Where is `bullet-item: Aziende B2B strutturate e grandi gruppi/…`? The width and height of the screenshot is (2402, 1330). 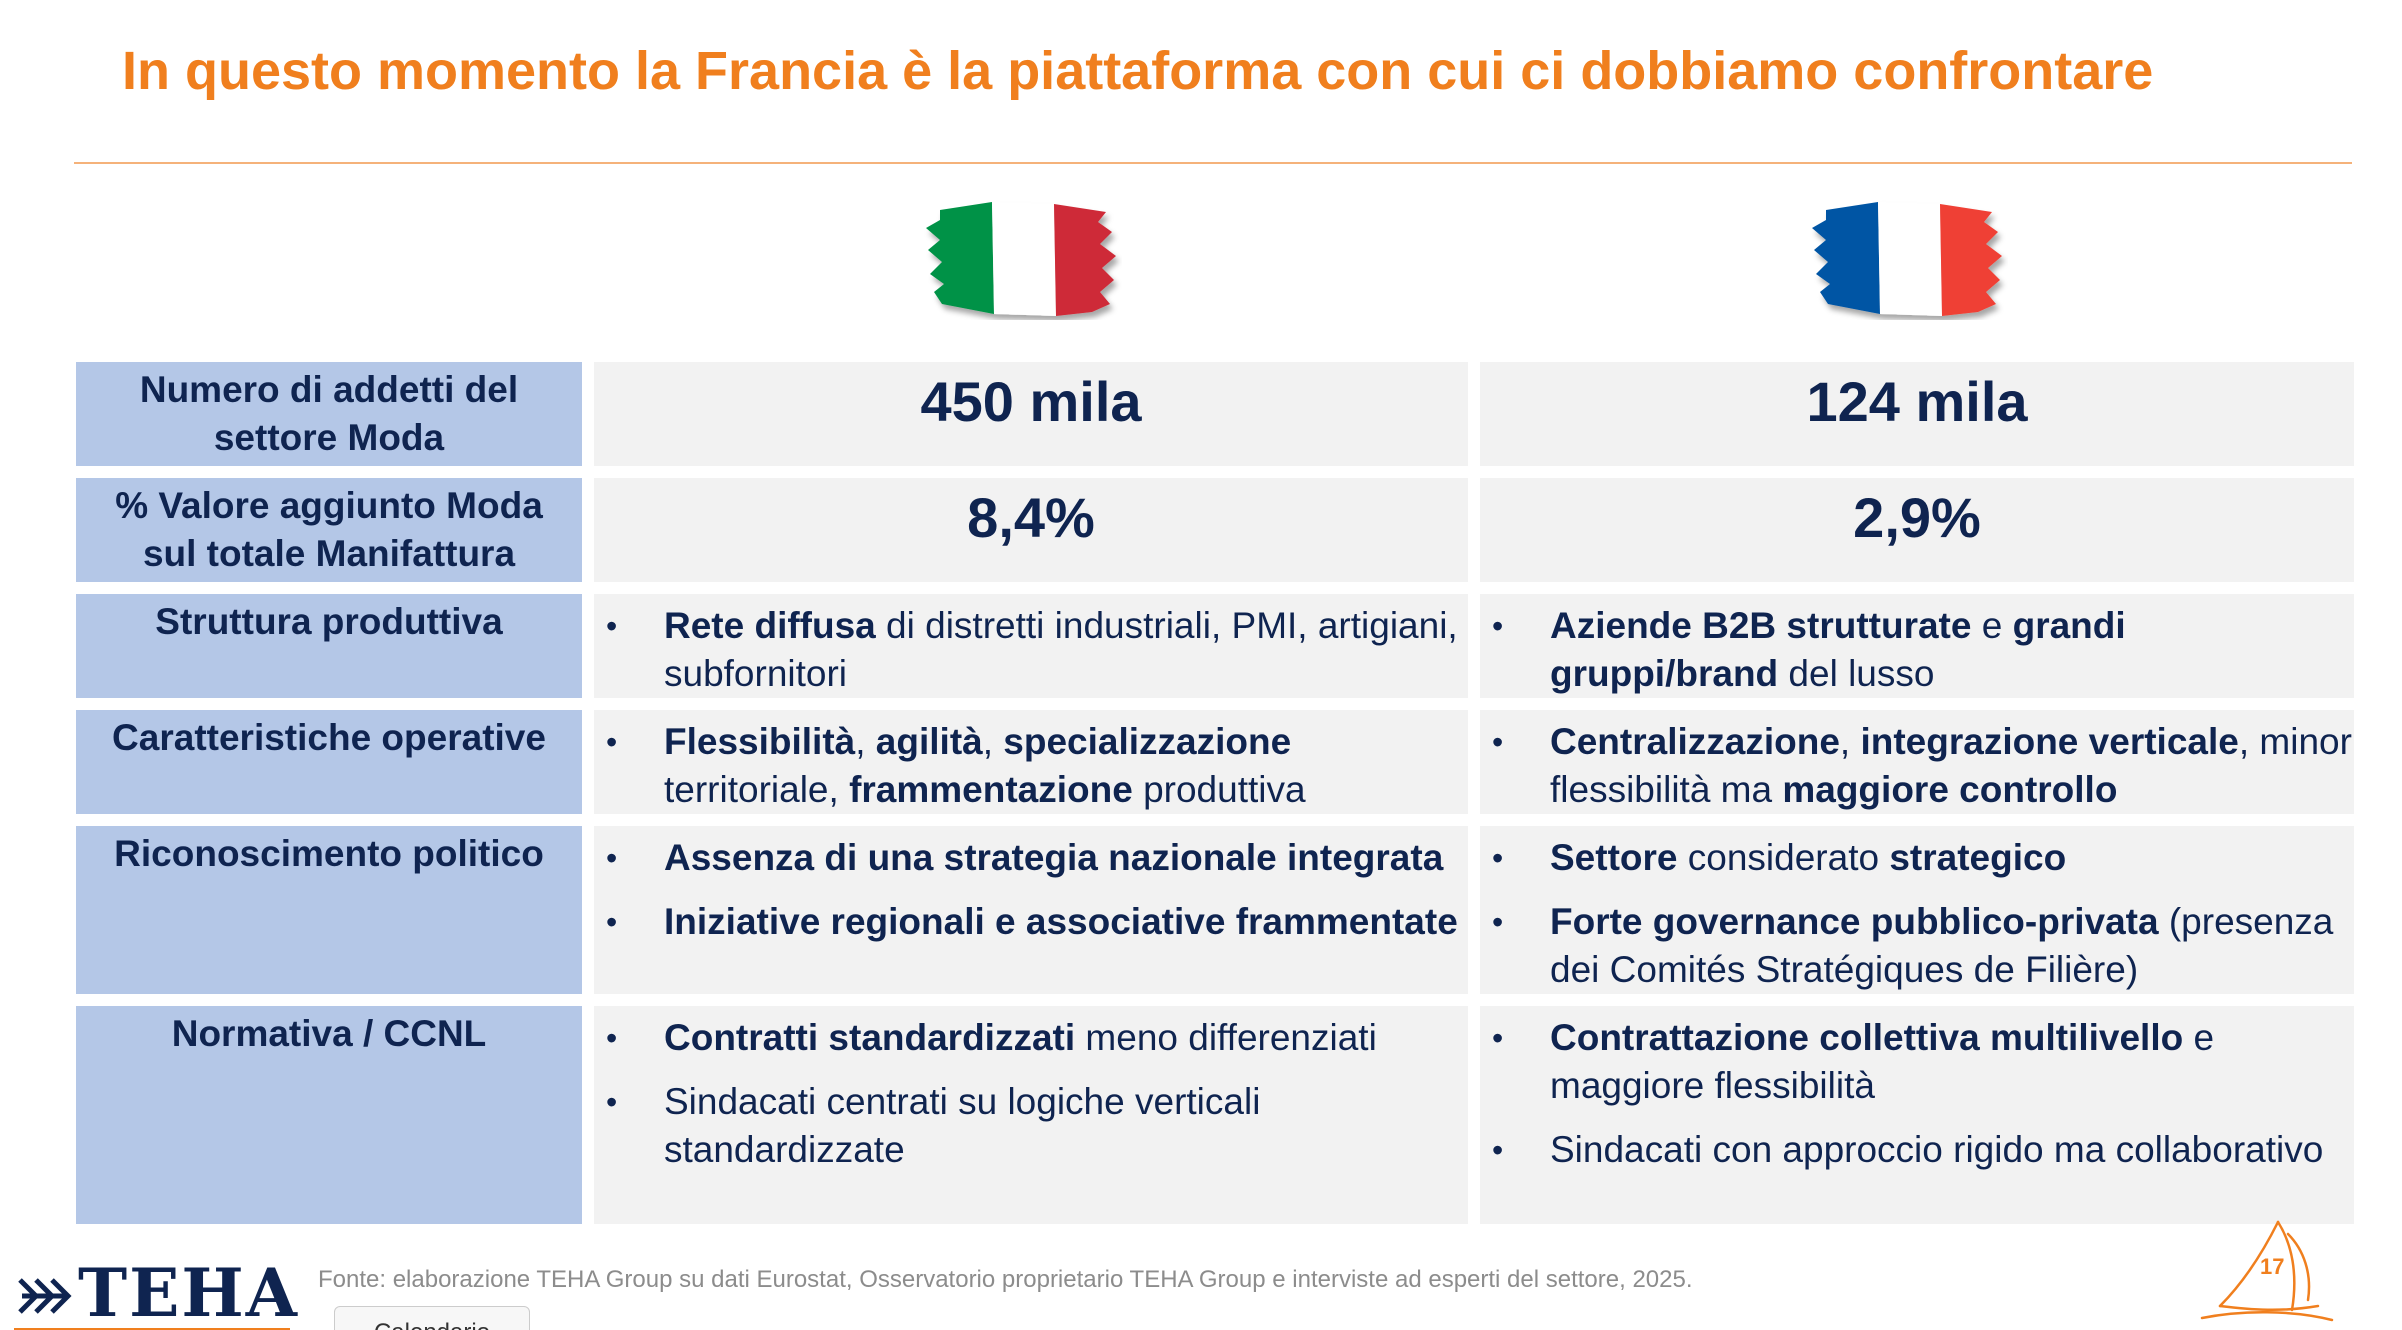
bullet-item: Aziende B2B strutturate e grandi gruppi/… is located at coordinates (1917, 650).